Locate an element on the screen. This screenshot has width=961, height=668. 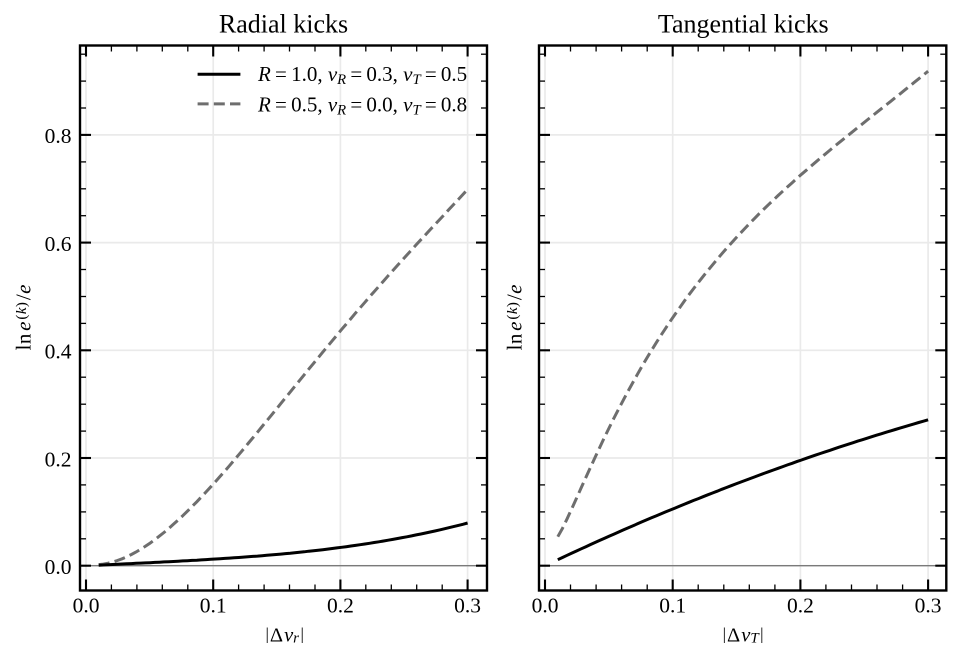
svg-text: 0.8 is located at coordinates (58, 136).